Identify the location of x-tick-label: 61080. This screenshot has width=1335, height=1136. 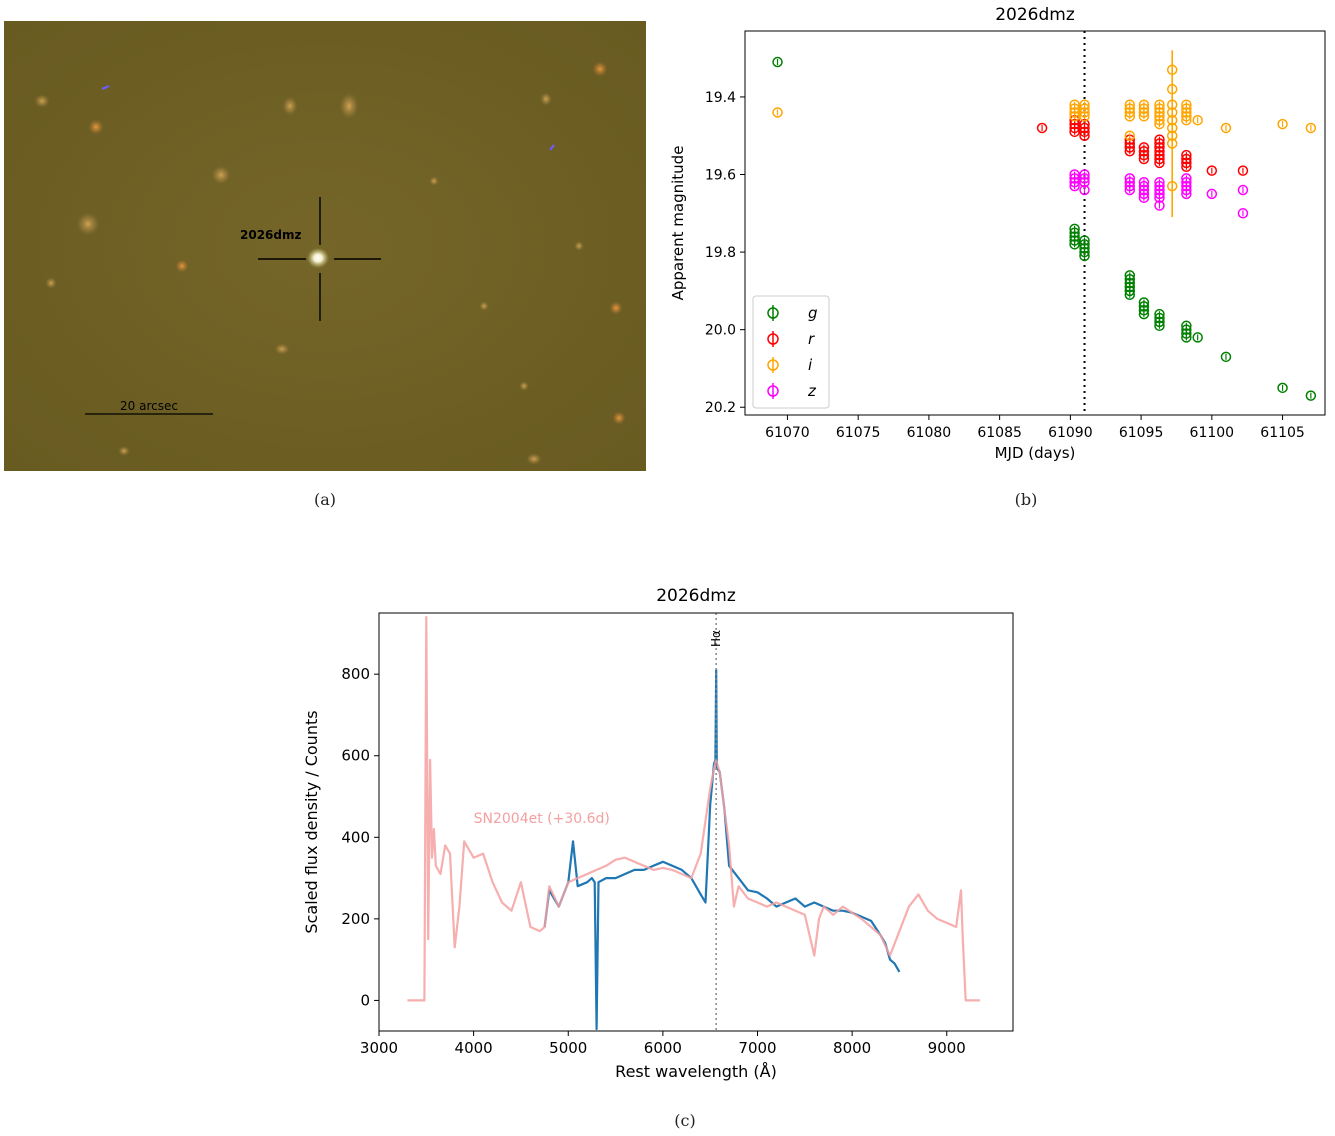
(929, 433).